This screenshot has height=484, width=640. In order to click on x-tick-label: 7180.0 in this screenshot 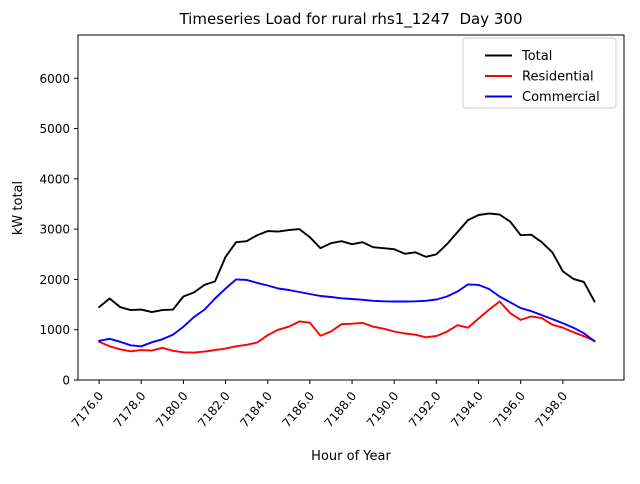, I will do `click(172, 409)`.